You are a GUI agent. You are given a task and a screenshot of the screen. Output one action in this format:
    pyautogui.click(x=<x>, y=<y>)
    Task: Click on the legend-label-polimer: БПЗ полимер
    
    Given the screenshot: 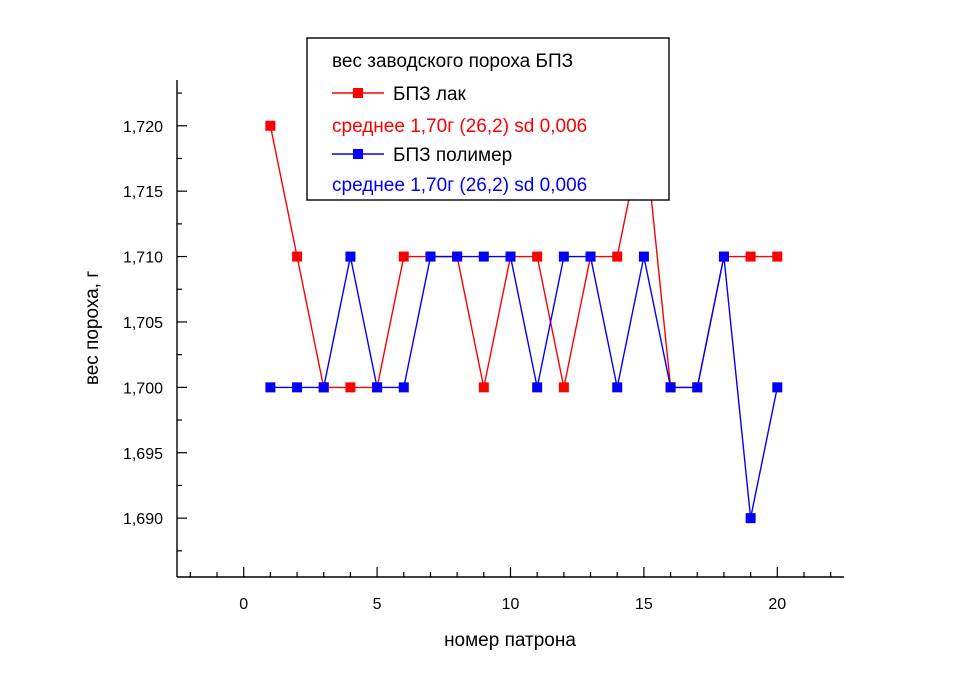 What is the action you would take?
    pyautogui.click(x=452, y=155)
    